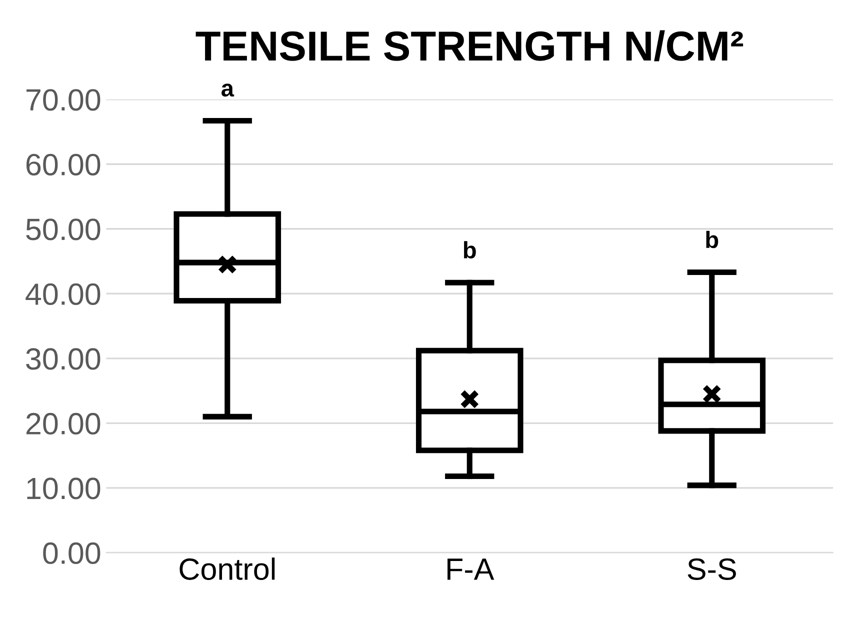 Image resolution: width=850 pixels, height=621 pixels. Describe the element at coordinates (63, 423) in the screenshot. I see `y-tick-label: 20.00` at that location.